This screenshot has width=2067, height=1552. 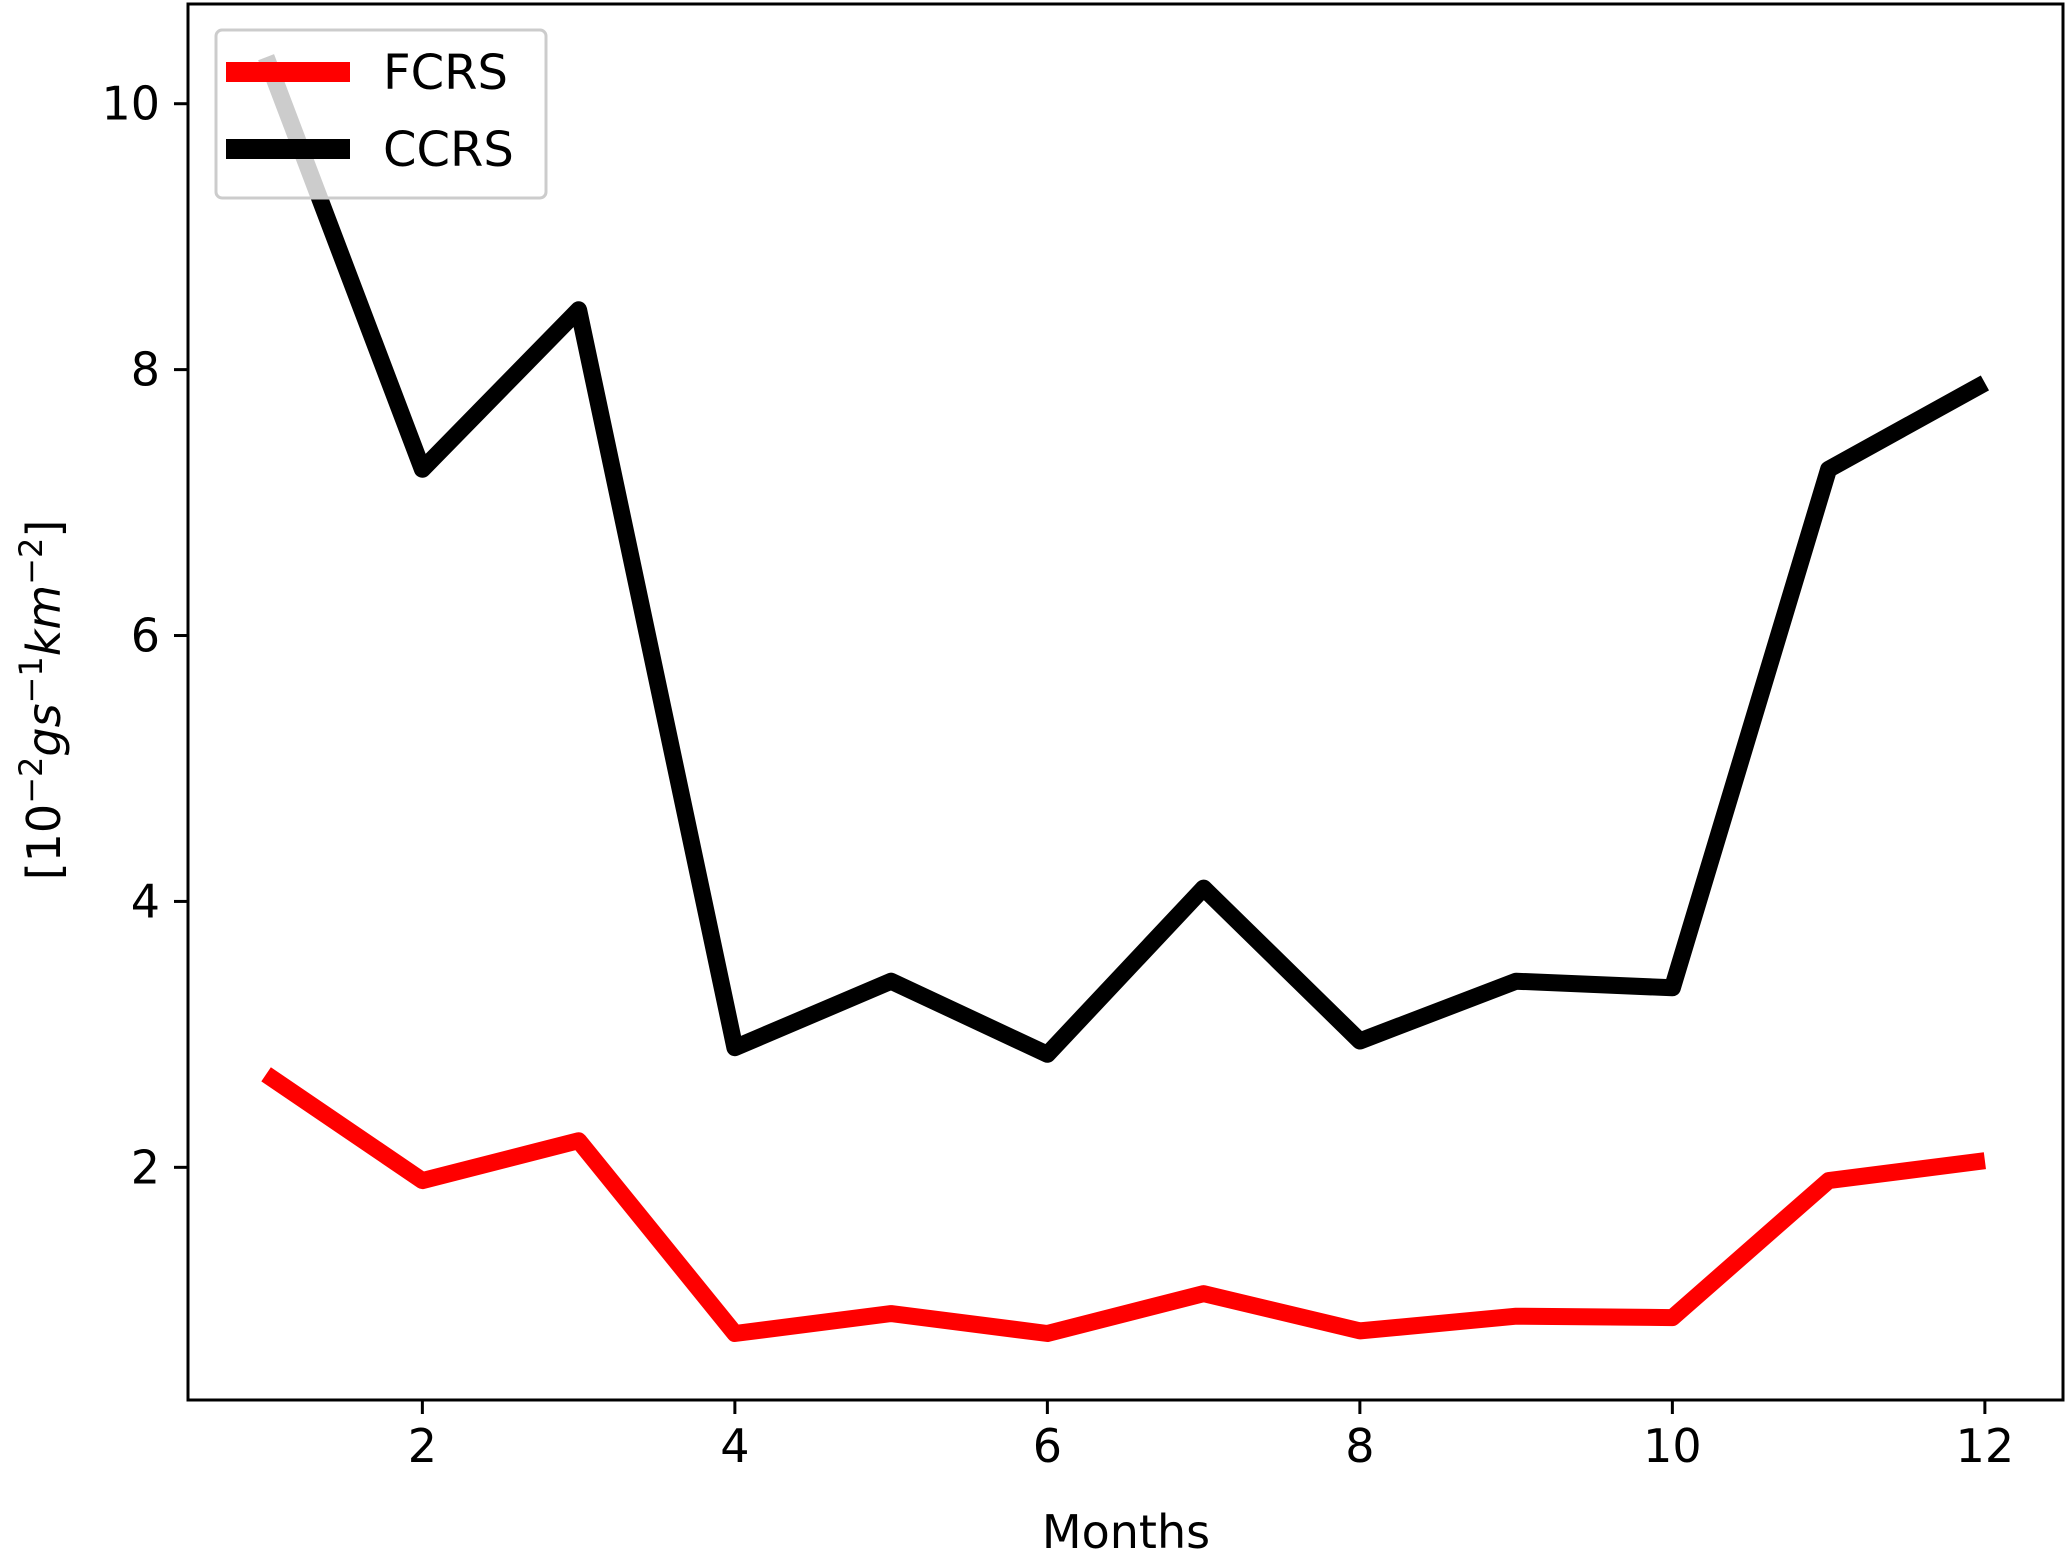 What do you see at coordinates (1211, 1436) in the screenshot?
I see `x-axis-ticks: 2 4 6 8 10 12` at bounding box center [1211, 1436].